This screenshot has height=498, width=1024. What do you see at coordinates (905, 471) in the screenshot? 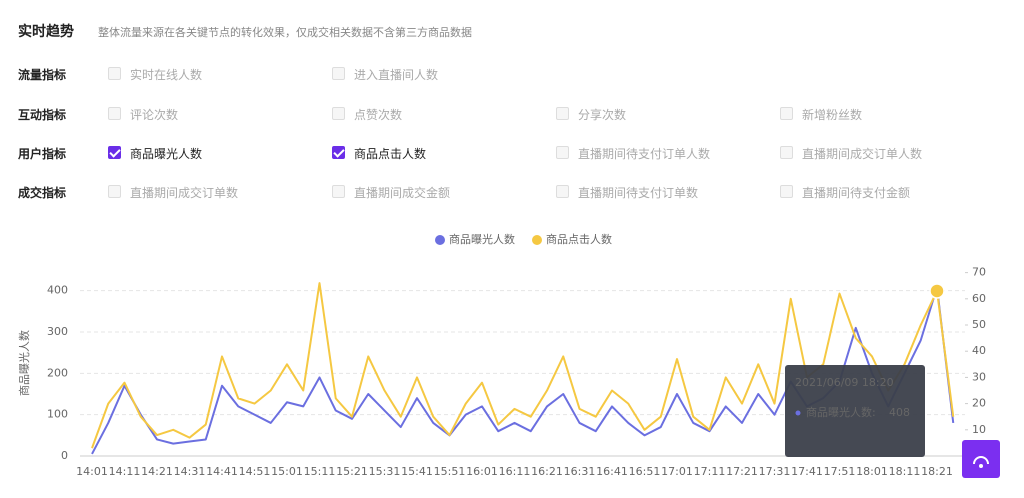
I see `x-tick-label: 18:11` at bounding box center [905, 471].